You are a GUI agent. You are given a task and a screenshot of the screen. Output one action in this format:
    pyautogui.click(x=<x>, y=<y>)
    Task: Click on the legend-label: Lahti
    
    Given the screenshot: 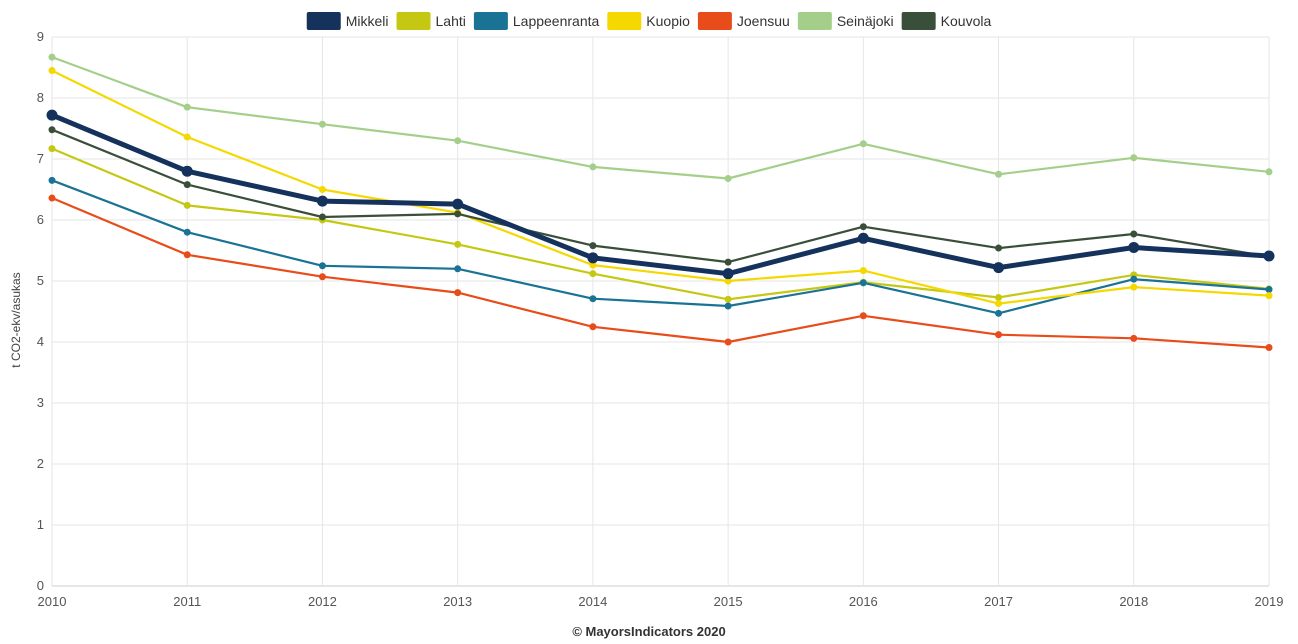 What is the action you would take?
    pyautogui.click(x=451, y=21)
    